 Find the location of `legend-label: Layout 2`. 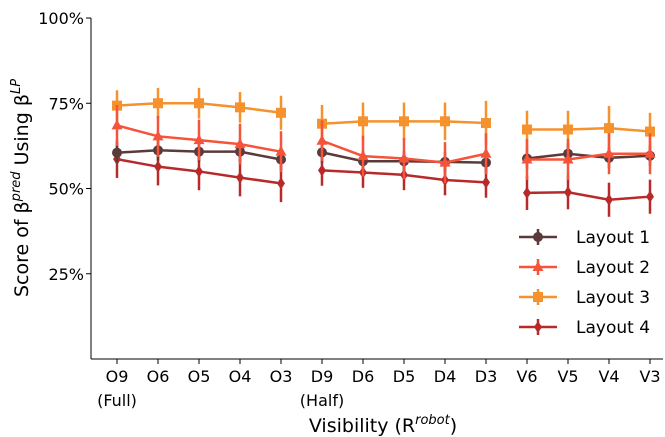

legend-label: Layout 2 is located at coordinates (613, 268).